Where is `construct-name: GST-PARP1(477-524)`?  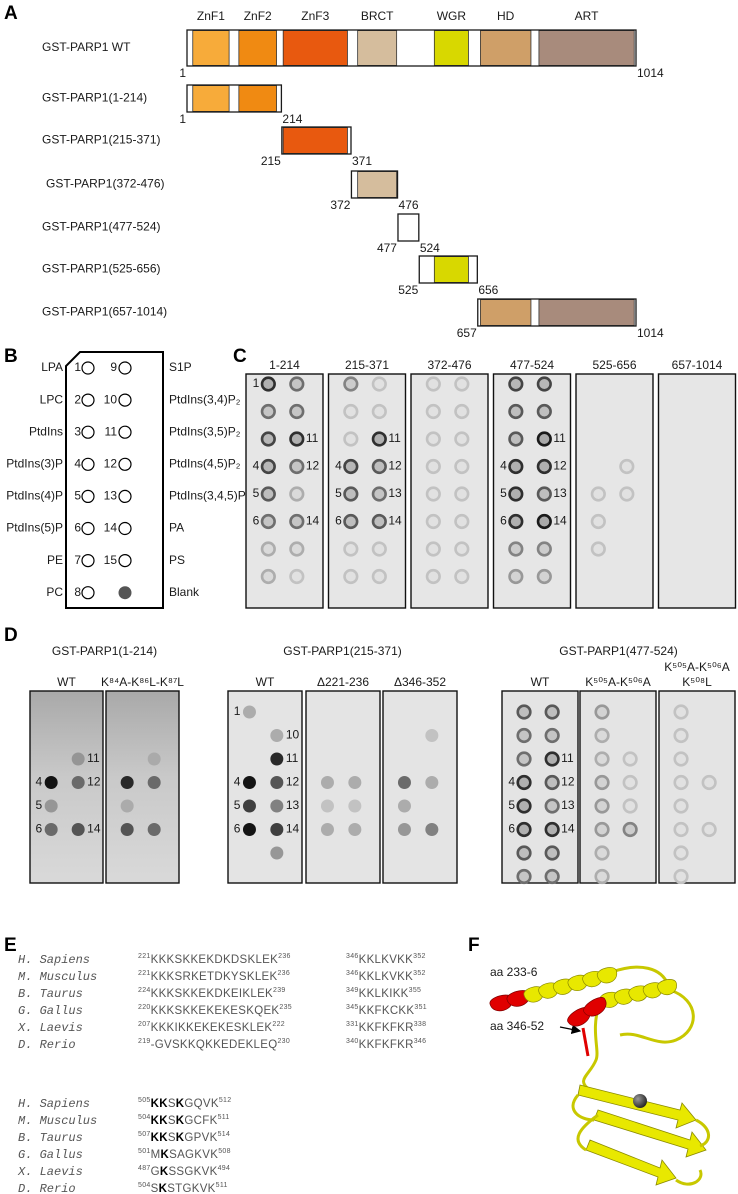
construct-name: GST-PARP1(477-524) is located at coordinates (101, 227).